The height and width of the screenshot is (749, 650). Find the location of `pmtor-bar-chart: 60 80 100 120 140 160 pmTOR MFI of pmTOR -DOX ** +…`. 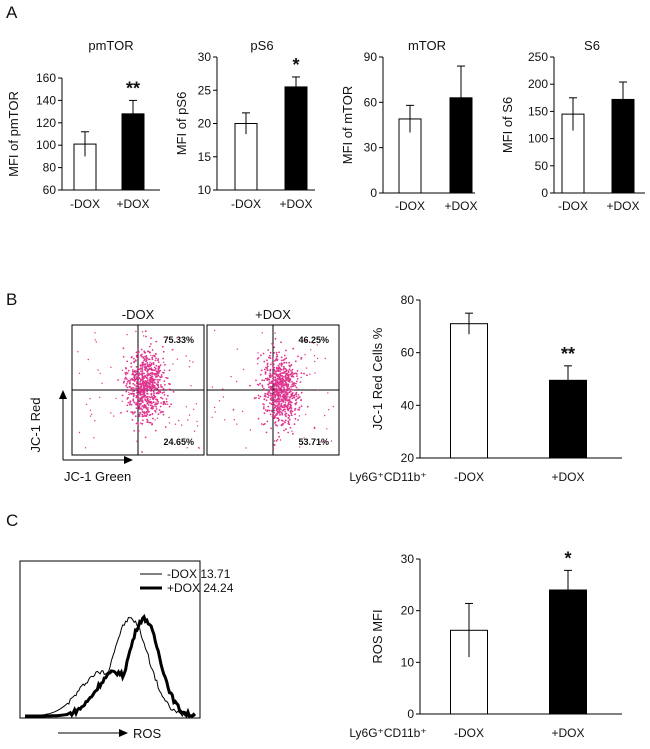

pmtor-bar-chart: 60 80 100 120 140 160 pmTOR MFI of pmTOR -DOX ** +… is located at coordinates (83, 124).